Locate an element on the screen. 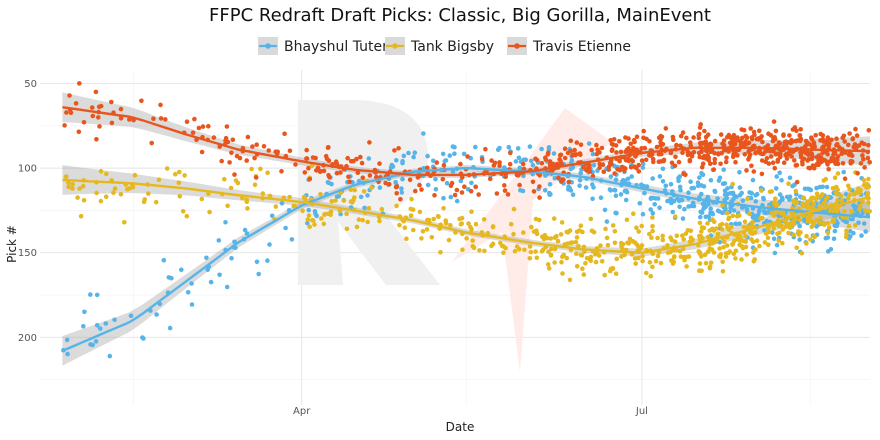 The image size is (880, 440). legend-label: Bhayshul Tuten is located at coordinates (337, 47).